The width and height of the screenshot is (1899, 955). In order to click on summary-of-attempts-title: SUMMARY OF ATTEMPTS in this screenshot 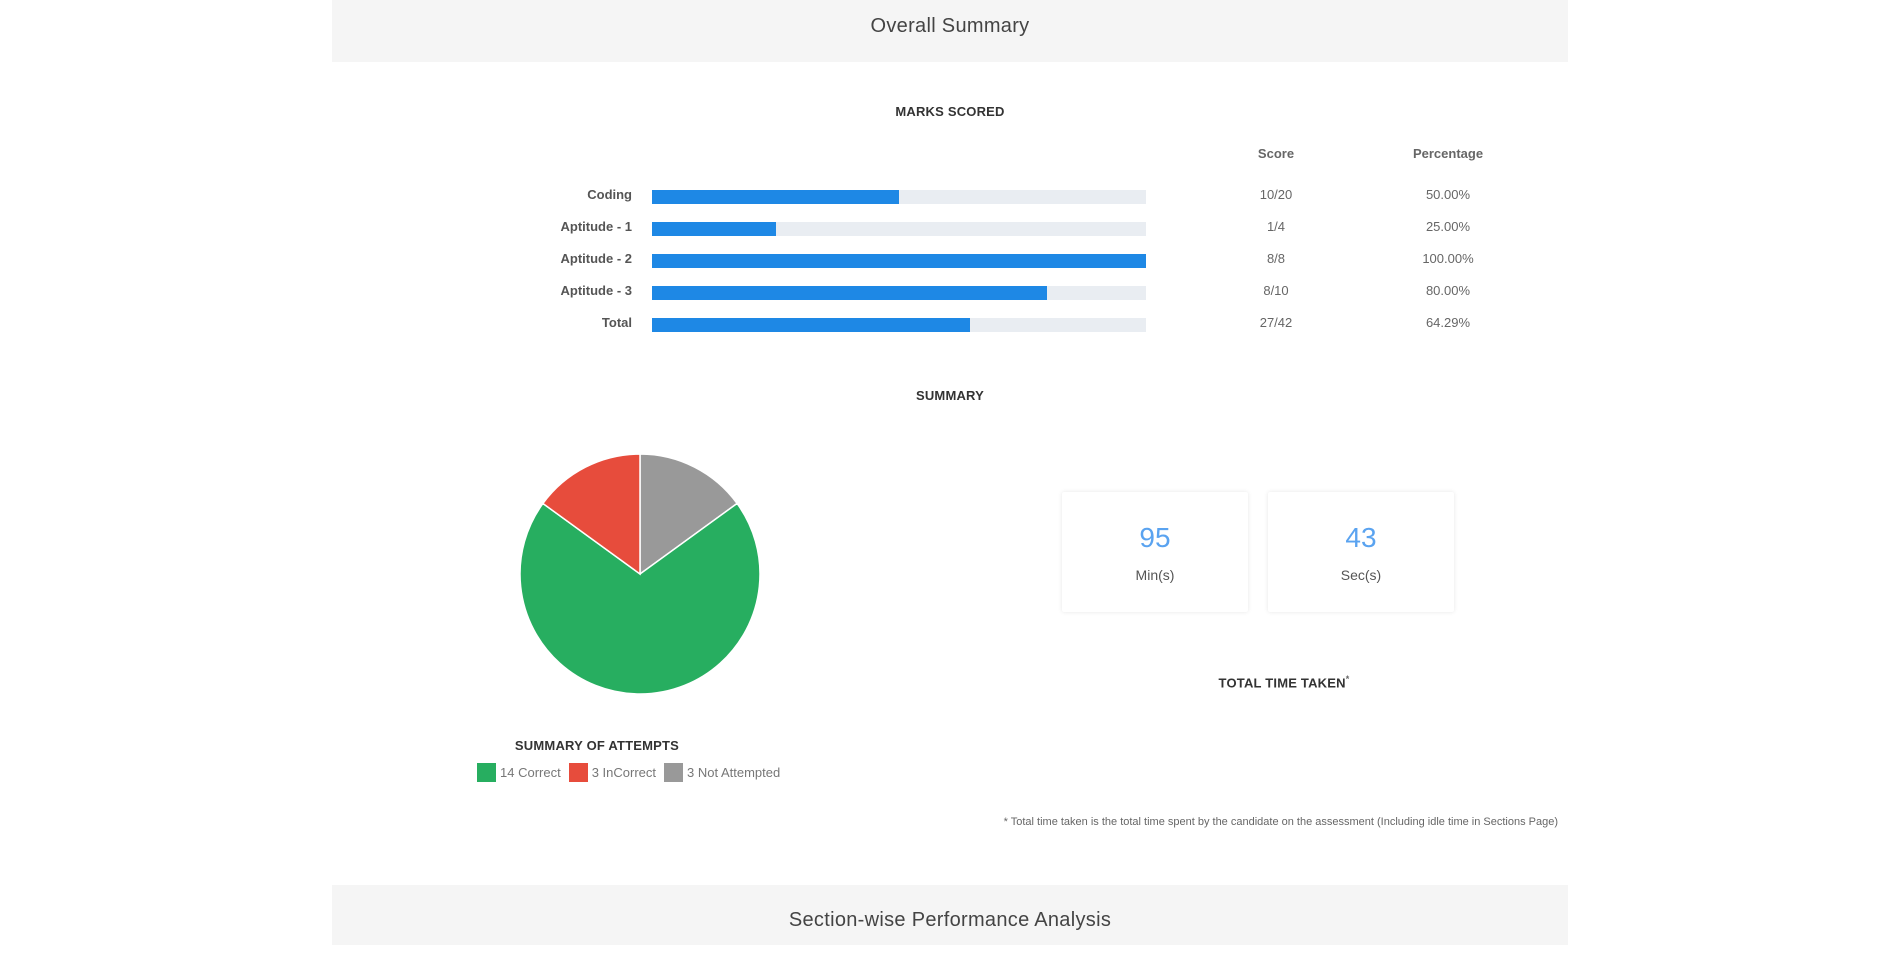, I will do `click(597, 745)`.